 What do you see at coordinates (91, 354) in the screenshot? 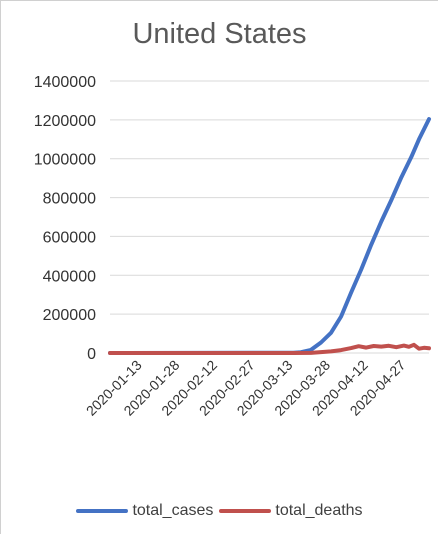
I see `y-tick-label: 0` at bounding box center [91, 354].